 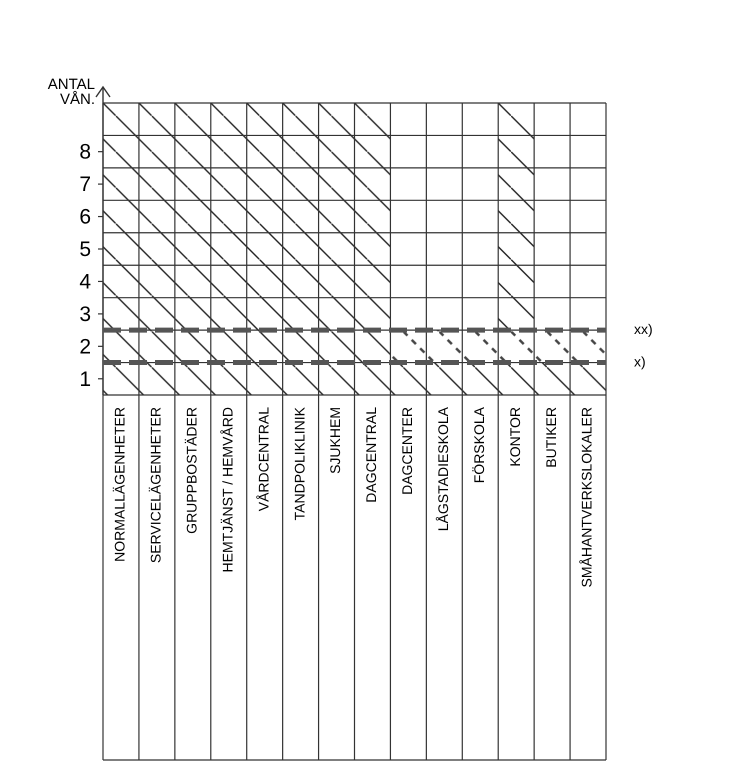 What do you see at coordinates (120, 484) in the screenshot?
I see `x-tick-label: NORMALLÄGENHETER` at bounding box center [120, 484].